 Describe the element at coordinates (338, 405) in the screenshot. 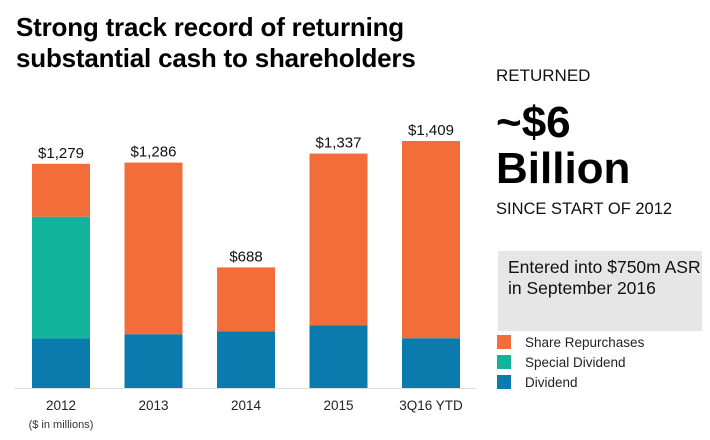

I see `x-tick-label: 2015` at that location.